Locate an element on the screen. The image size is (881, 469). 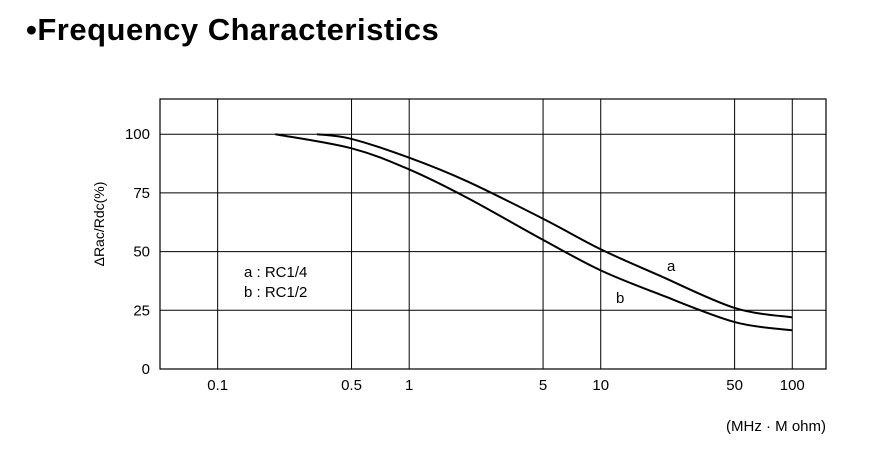
y-tick-label: 25 is located at coordinates (141, 310).